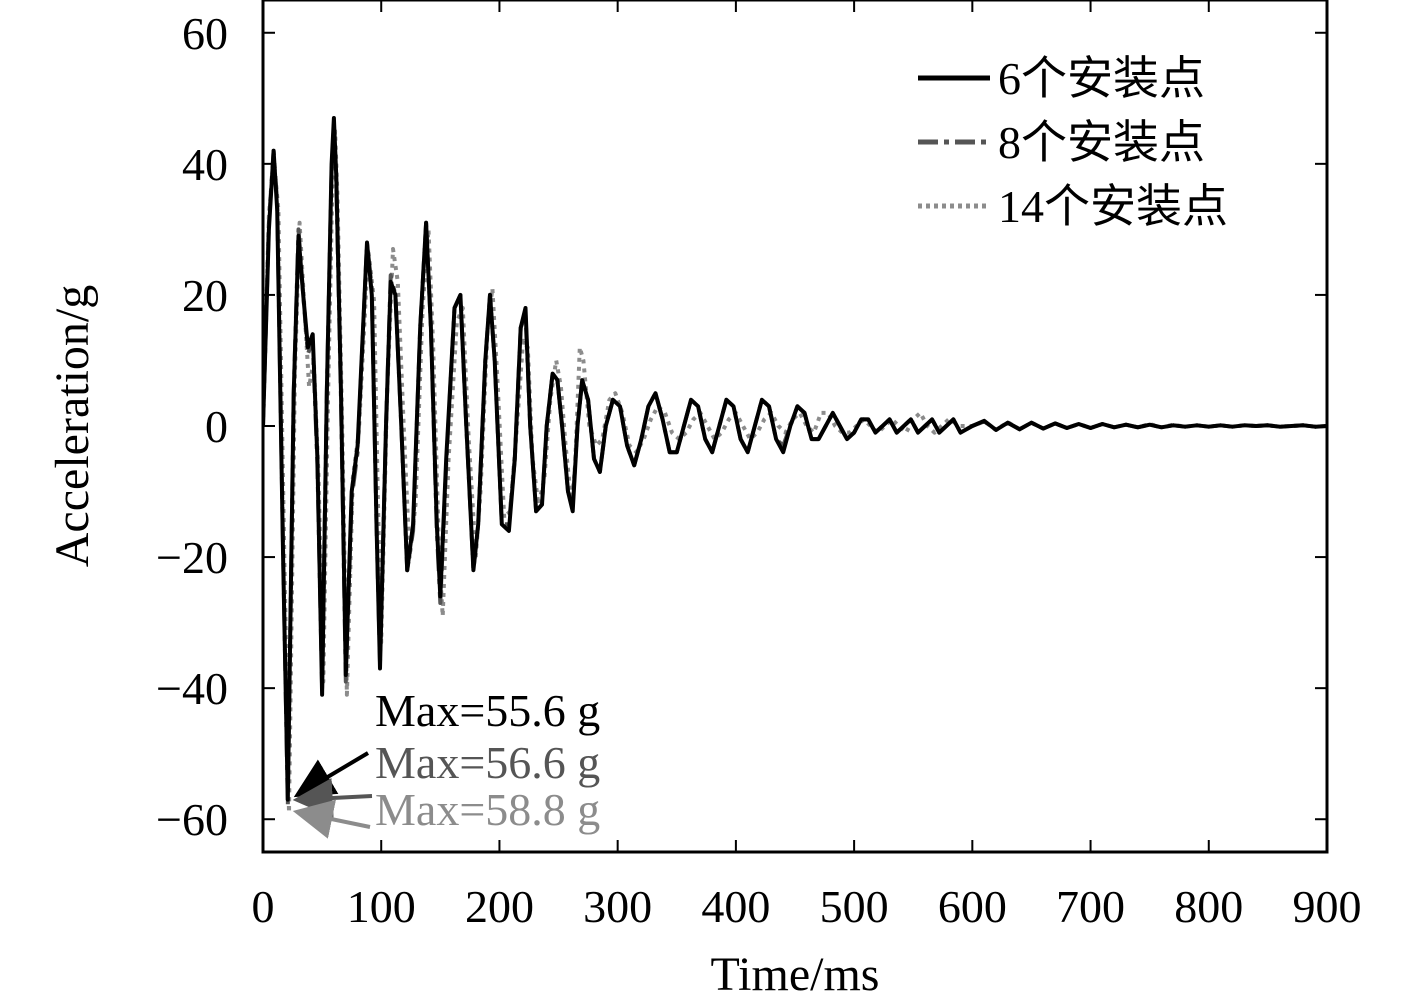 Image resolution: width=1417 pixels, height=997 pixels. I want to click on y-tick-label: −60, so click(192, 819).